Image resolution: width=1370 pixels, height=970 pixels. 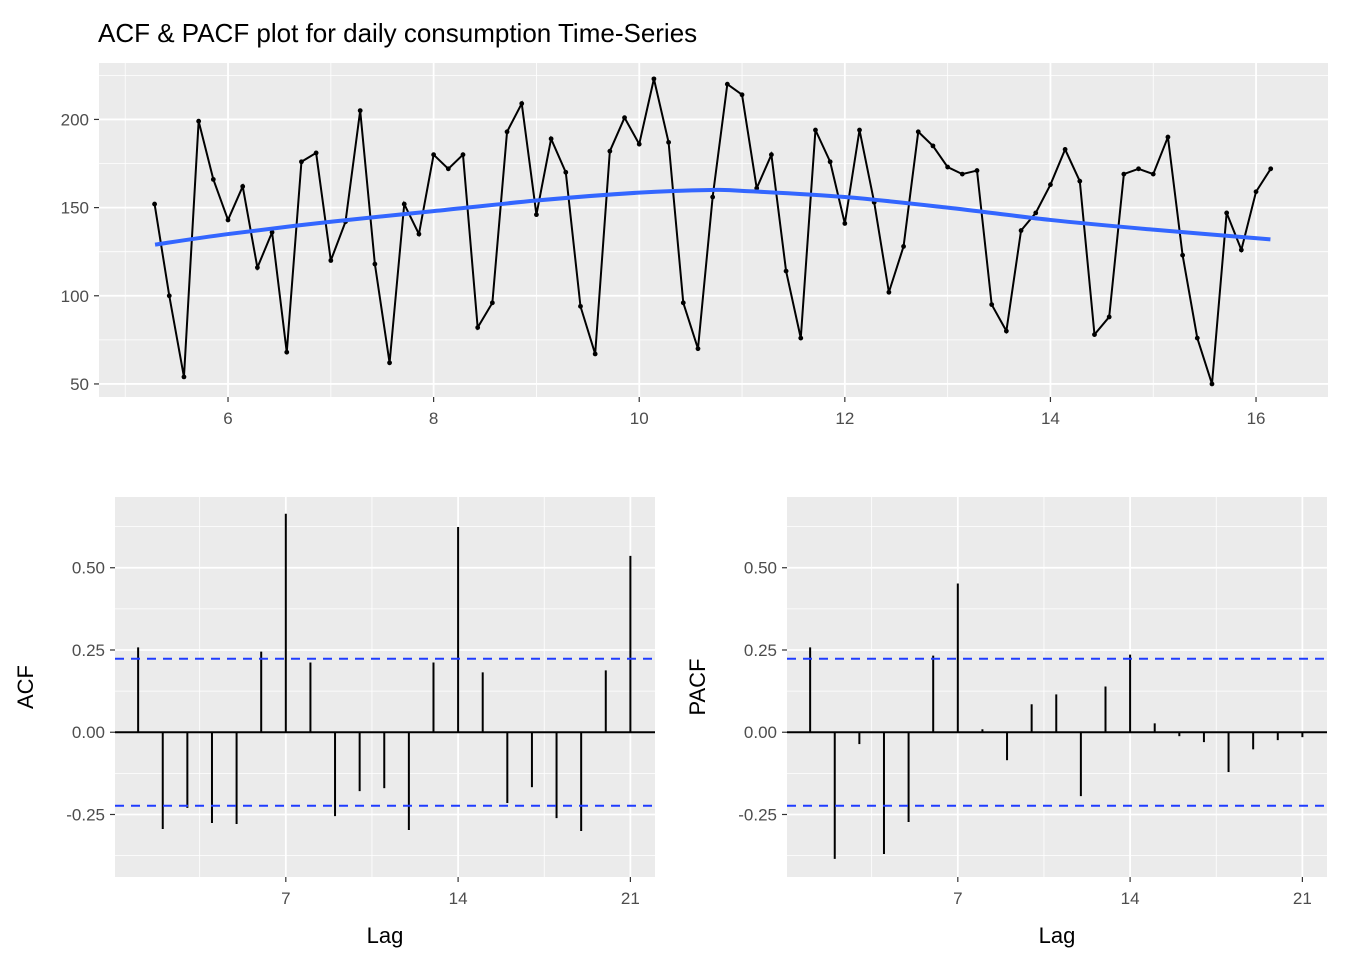 I want to click on smooth-trend-line, so click(x=712, y=217).